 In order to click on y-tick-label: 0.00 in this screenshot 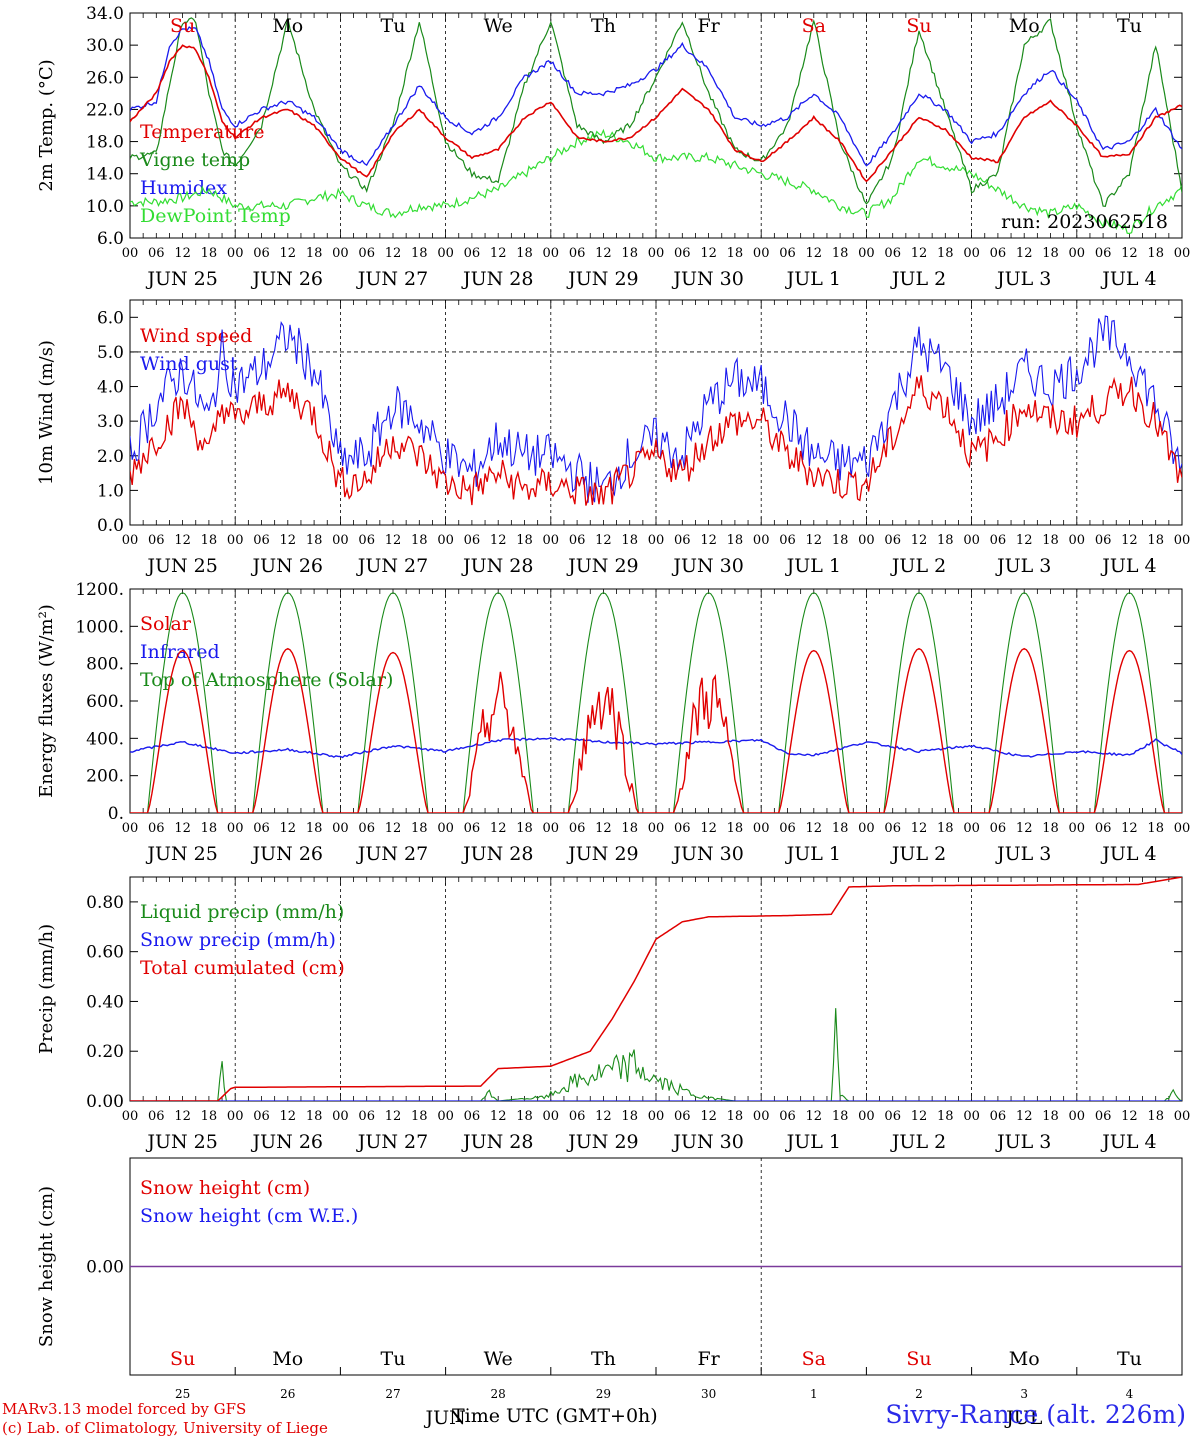, I will do `click(105, 1102)`.